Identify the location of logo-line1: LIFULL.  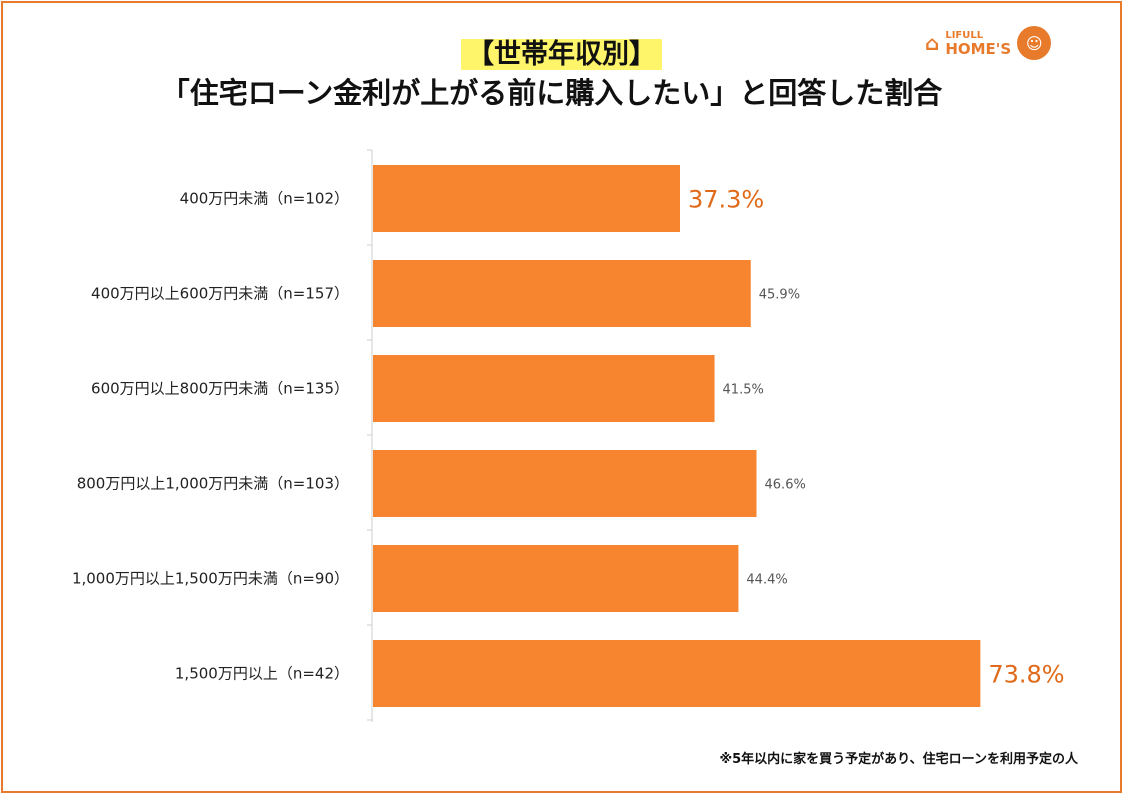
(964, 35).